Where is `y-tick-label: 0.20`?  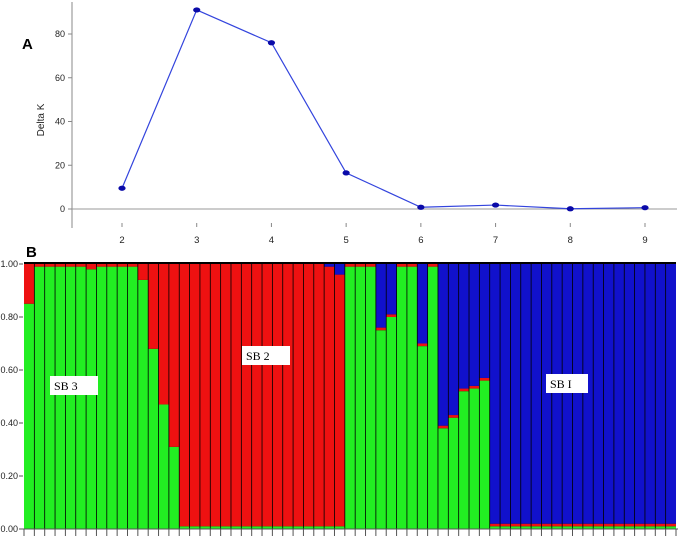 y-tick-label: 0.20 is located at coordinates (9, 476).